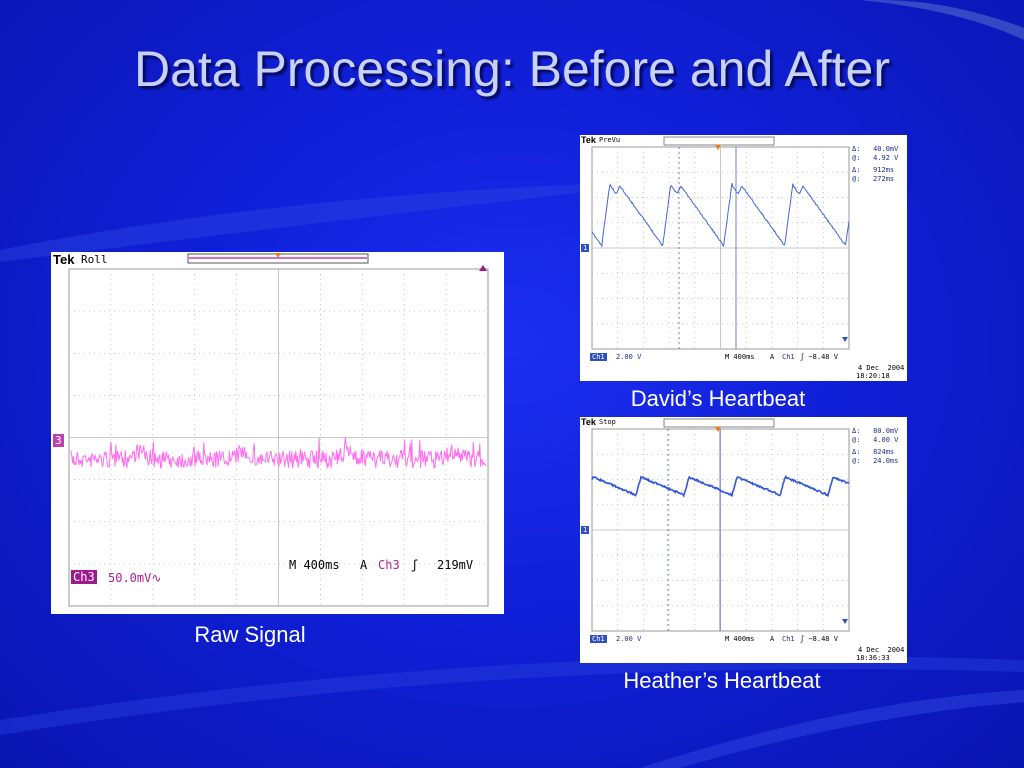  What do you see at coordinates (135, 578) in the screenshot?
I see `raw-channel-scale: 50.0mV∿` at bounding box center [135, 578].